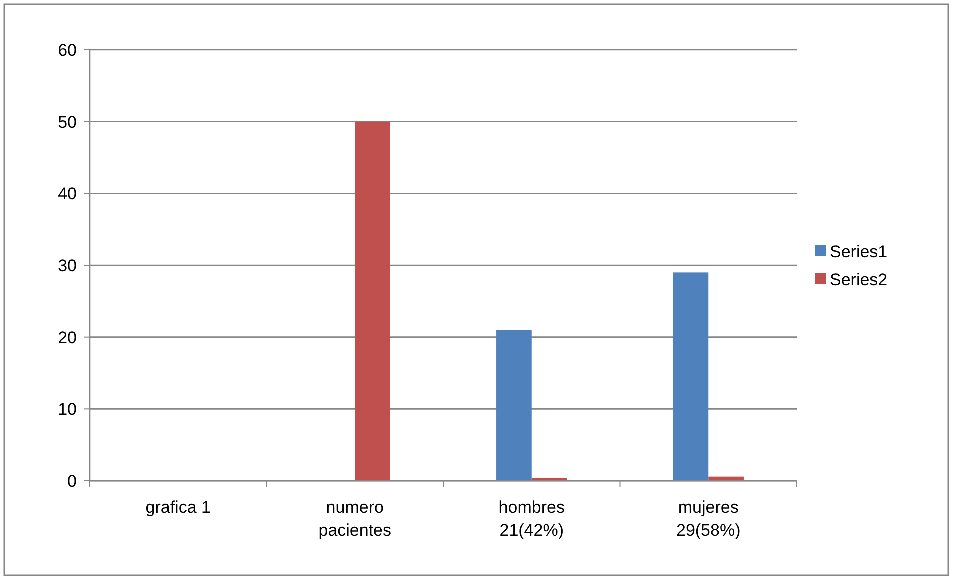  Describe the element at coordinates (708, 519) in the screenshot. I see `x-tick-label: mujeres 29(58%)` at that location.